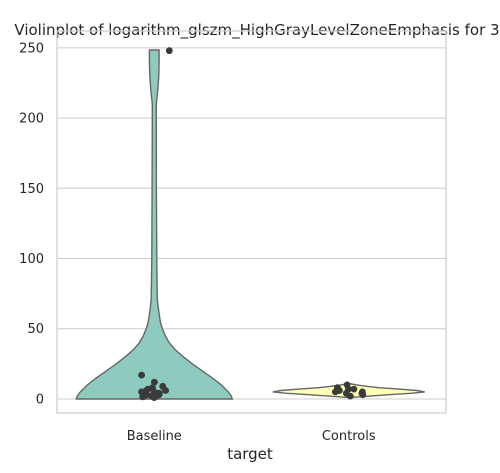 This screenshot has width=500, height=473. Describe the element at coordinates (31, 224) in the screenshot. I see `y-tick-labels: 0 50 100 150 200 250` at that location.